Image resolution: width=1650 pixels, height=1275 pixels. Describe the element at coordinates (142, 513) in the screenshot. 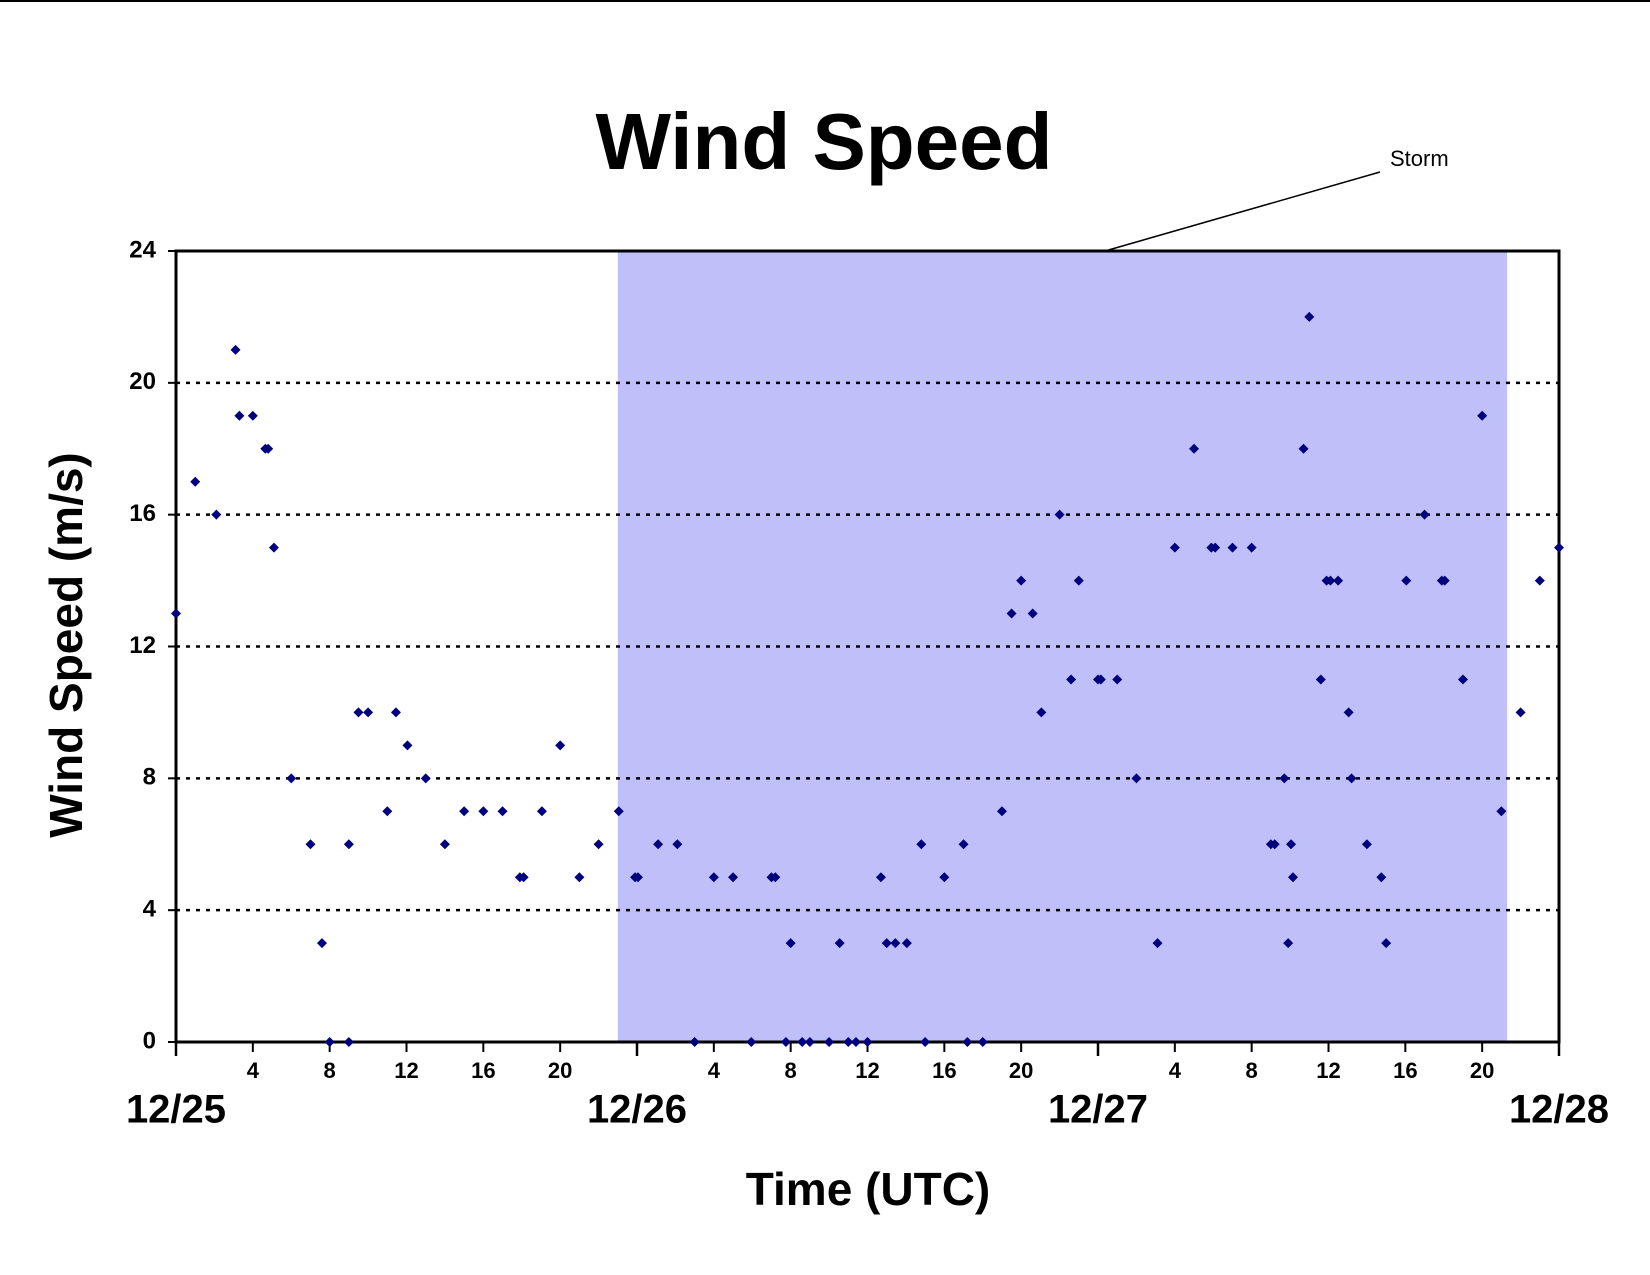

I see `y-tick-label: 16` at that location.